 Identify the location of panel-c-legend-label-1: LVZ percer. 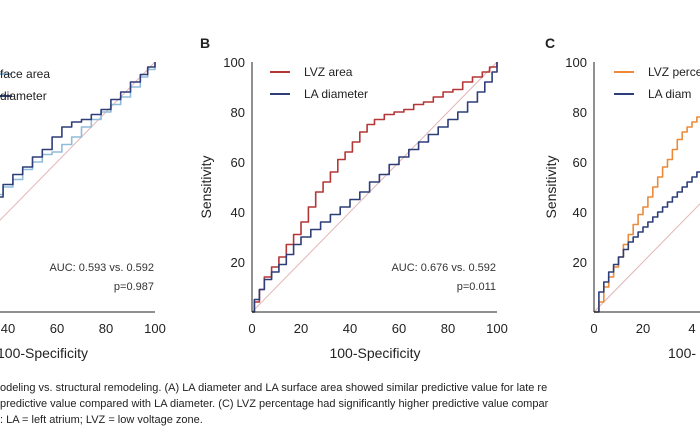
(674, 72).